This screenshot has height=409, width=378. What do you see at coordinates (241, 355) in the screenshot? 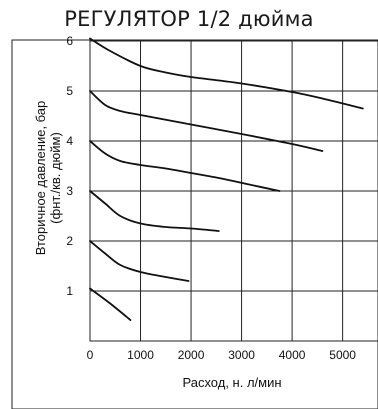
I see `x-tick-label: 3000` at bounding box center [241, 355].